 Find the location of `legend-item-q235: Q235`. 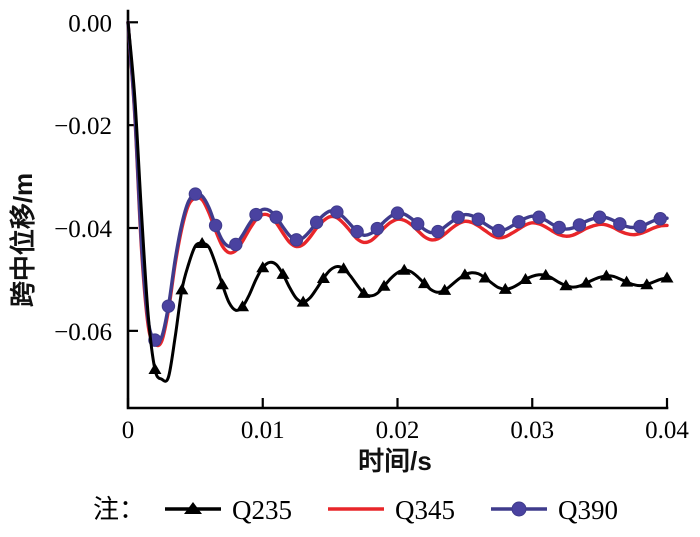

legend-item-q235: Q235 is located at coordinates (228, 510).